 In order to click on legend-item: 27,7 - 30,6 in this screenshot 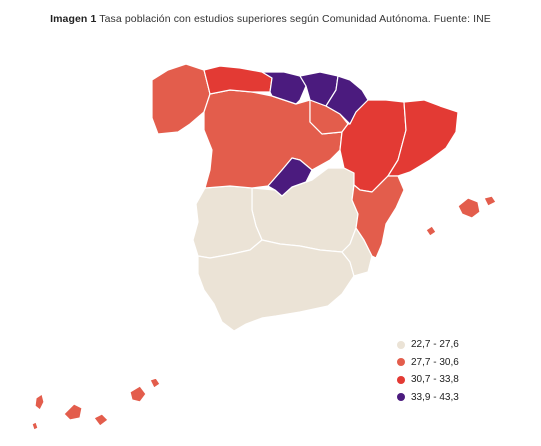, I will do `click(428, 363)`.